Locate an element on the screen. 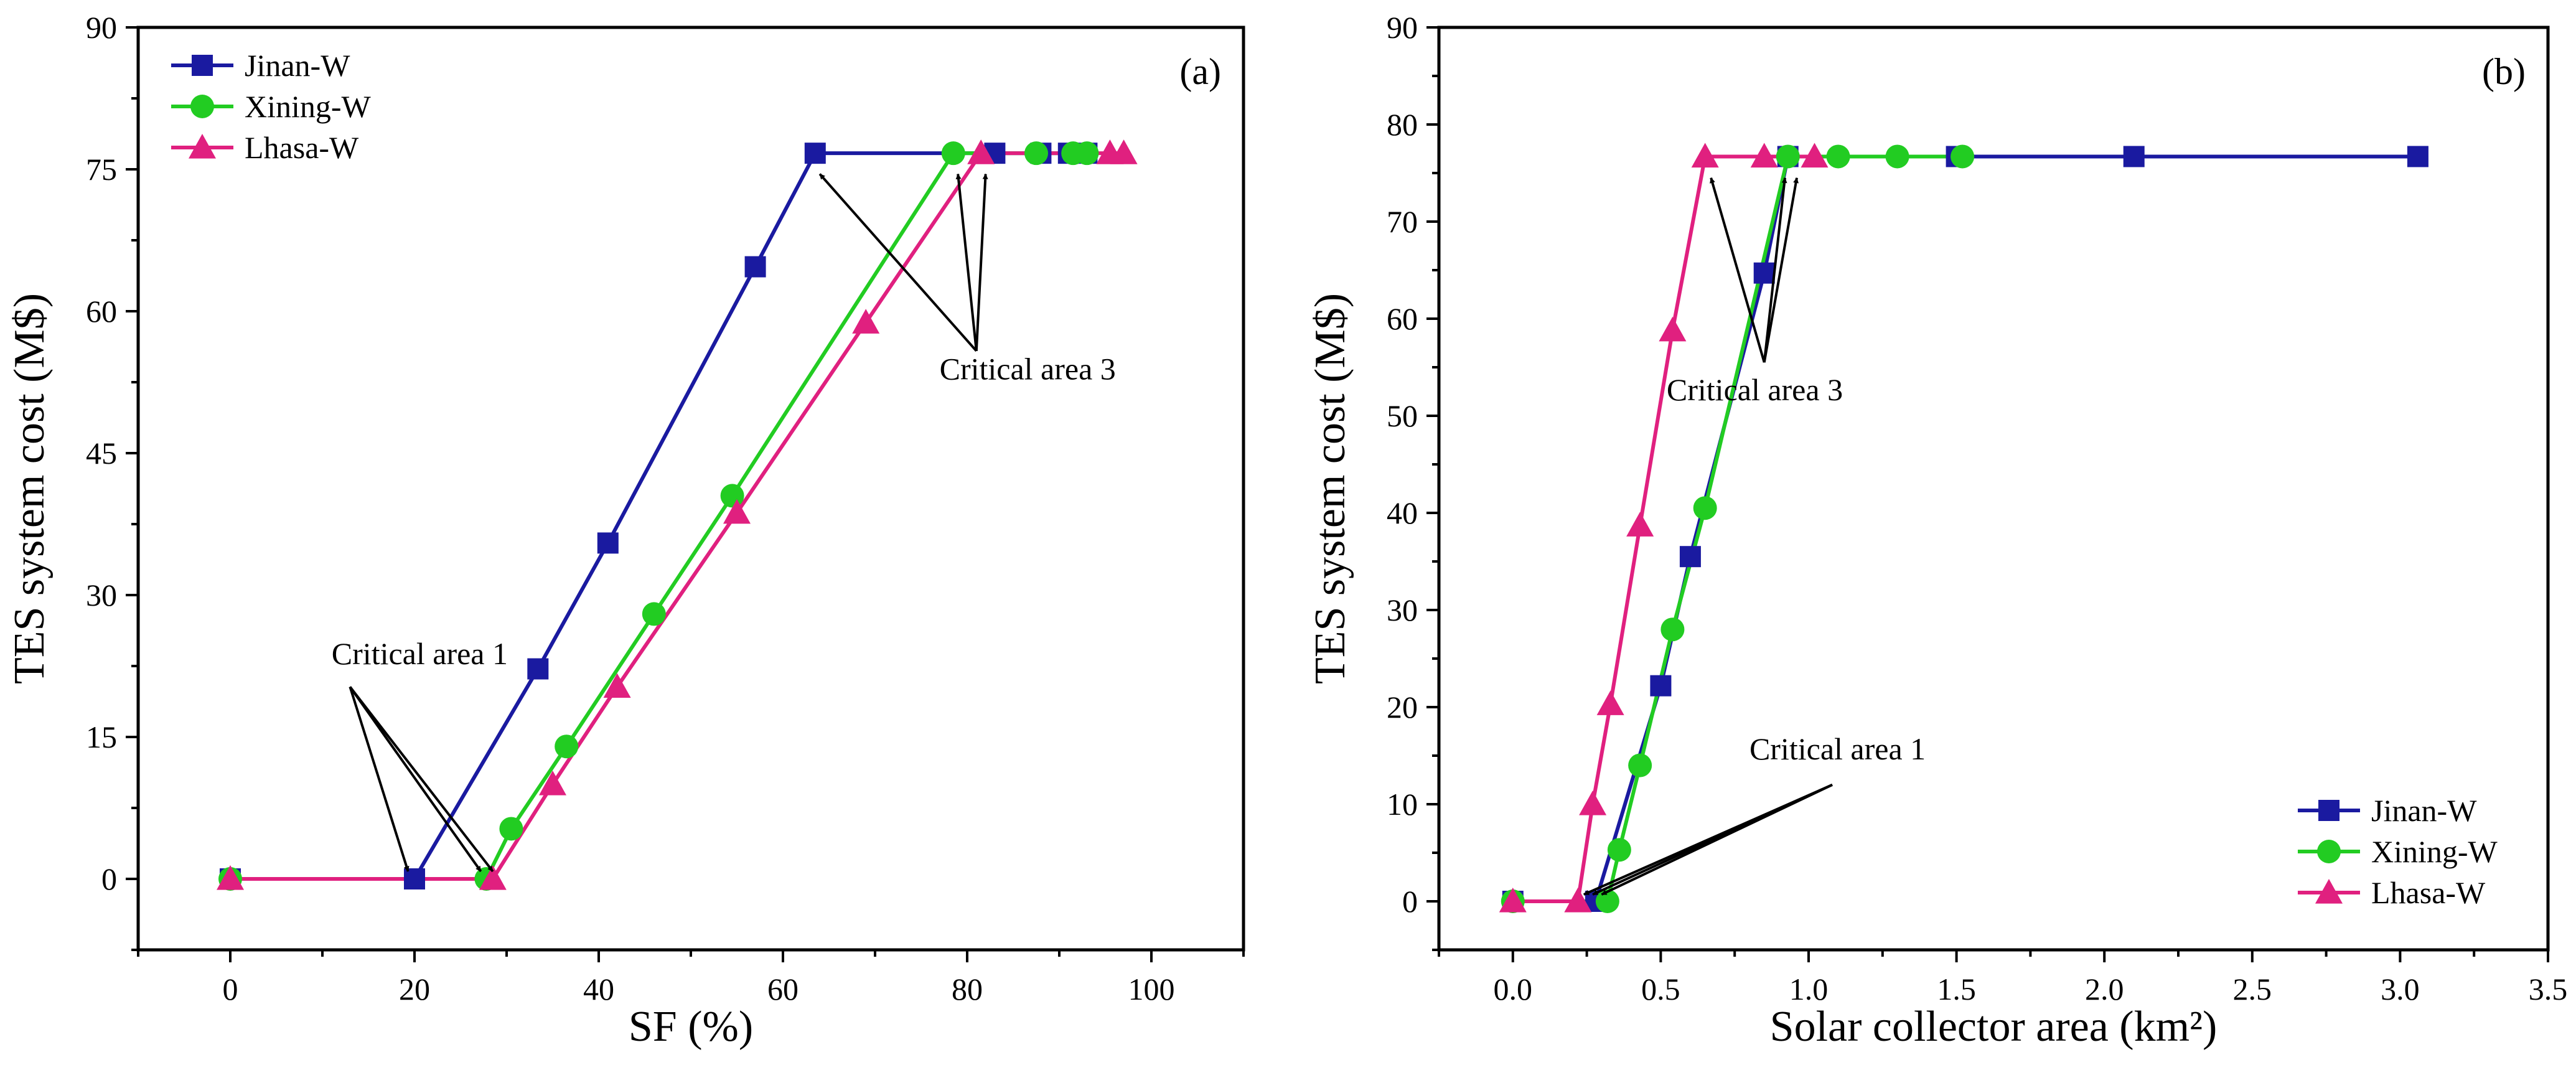  panel-label: (b) is located at coordinates (2504, 71).